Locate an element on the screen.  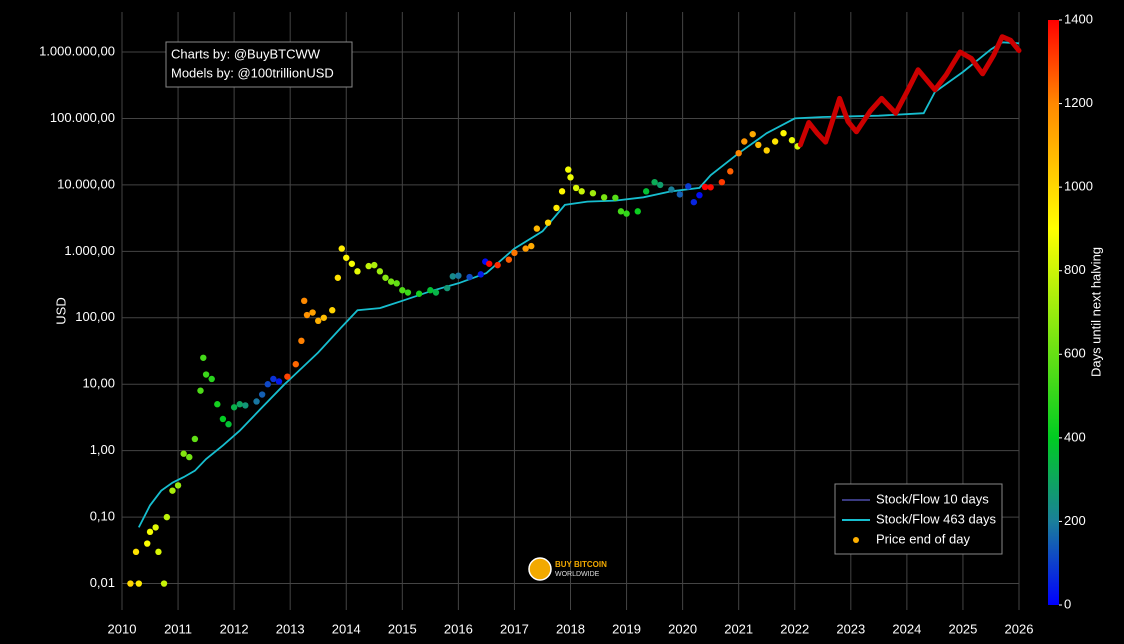
colorbar-tick-label: 600 is located at coordinates (1075, 353).